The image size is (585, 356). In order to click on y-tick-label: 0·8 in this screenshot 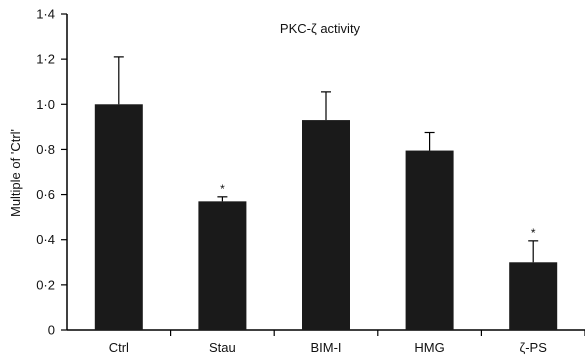, I will do `click(45, 149)`.